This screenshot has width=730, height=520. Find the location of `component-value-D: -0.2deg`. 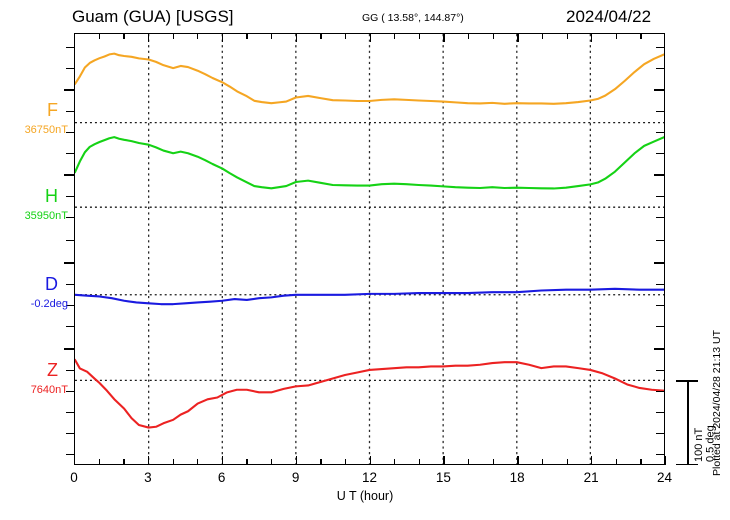

component-value-D: -0.2deg is located at coordinates (49, 304).